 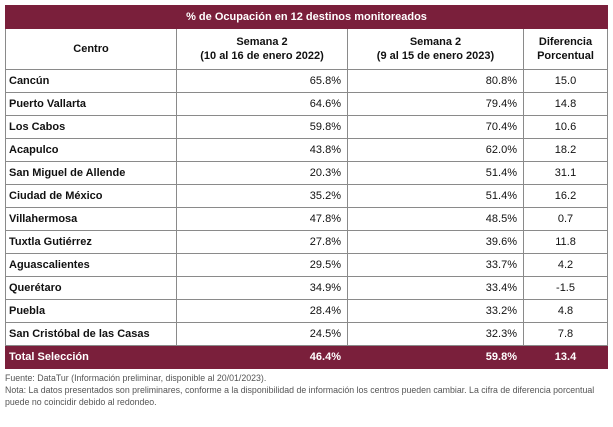 What do you see at coordinates (565, 311) in the screenshot?
I see `cell-diferencia: 4.8` at bounding box center [565, 311].